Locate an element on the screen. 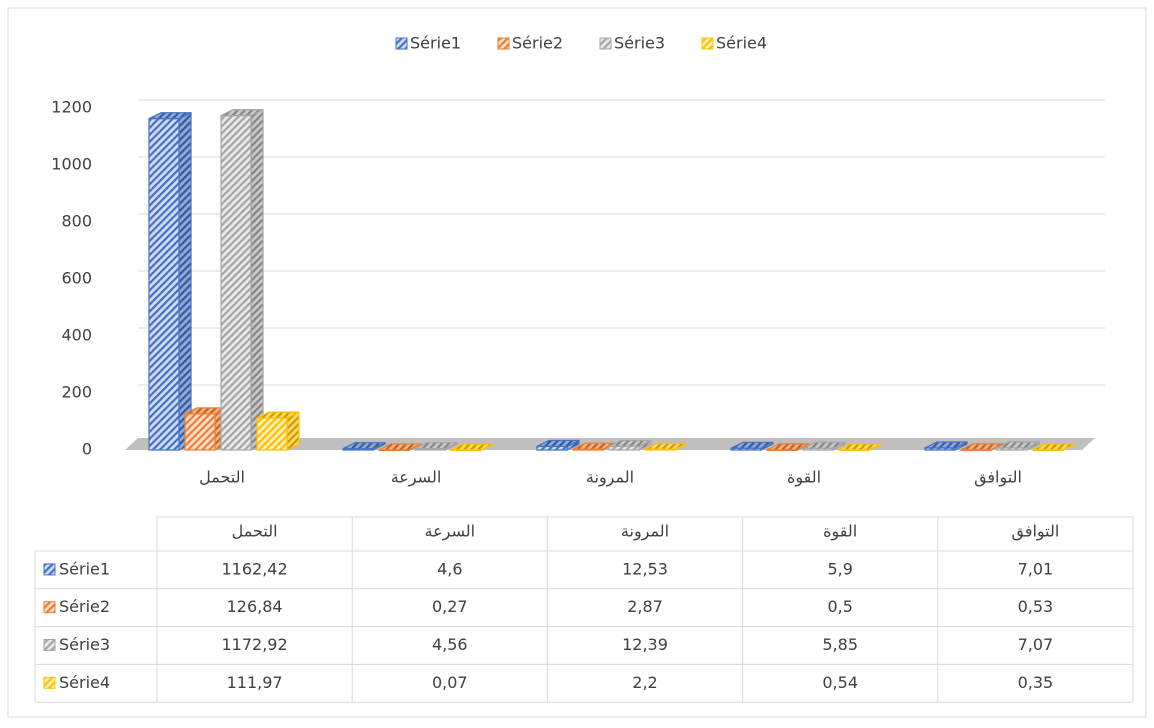 The image size is (1154, 728). table-cell: 5,9 is located at coordinates (839, 568).